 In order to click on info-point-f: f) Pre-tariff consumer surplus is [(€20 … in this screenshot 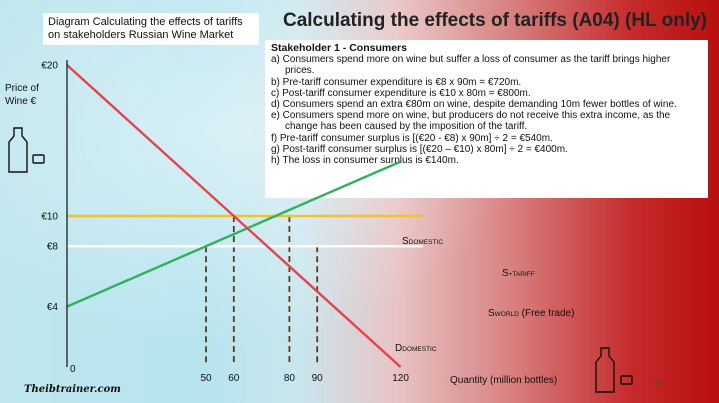, I will do `click(412, 138)`.